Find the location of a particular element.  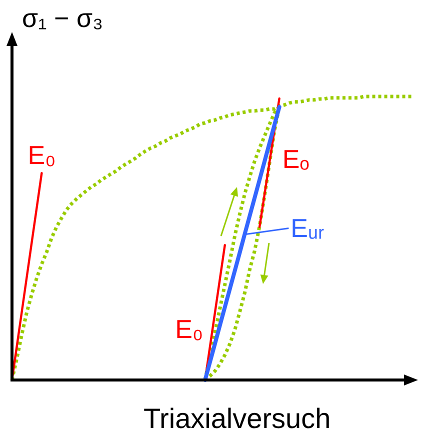

x-axis-title: Triaxialversuch is located at coordinates (237, 417).